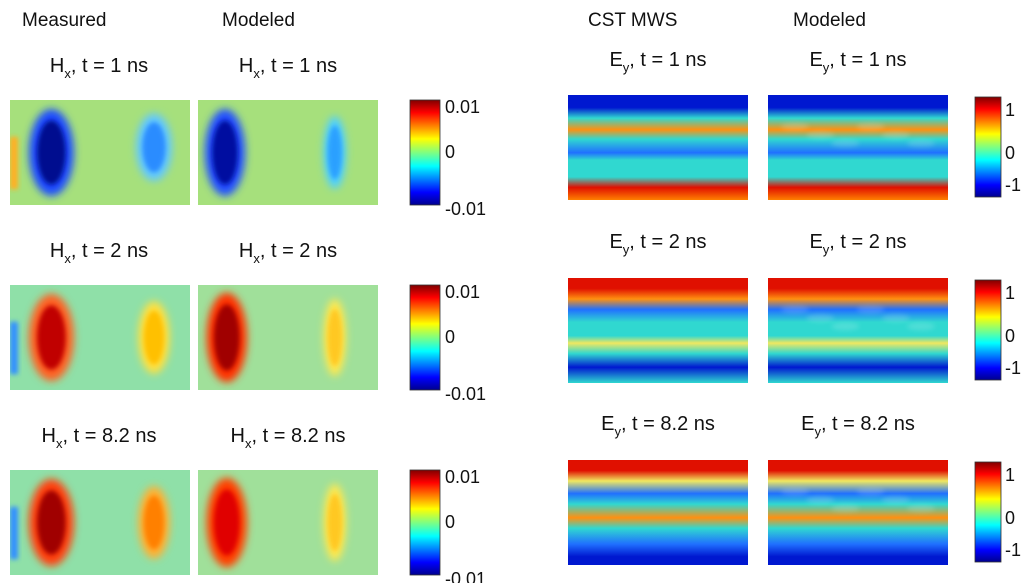 The height and width of the screenshot is (583, 1026). What do you see at coordinates (858, 426) in the screenshot?
I see `panel-title: Ey, t = 8.2 ns` at bounding box center [858, 426].